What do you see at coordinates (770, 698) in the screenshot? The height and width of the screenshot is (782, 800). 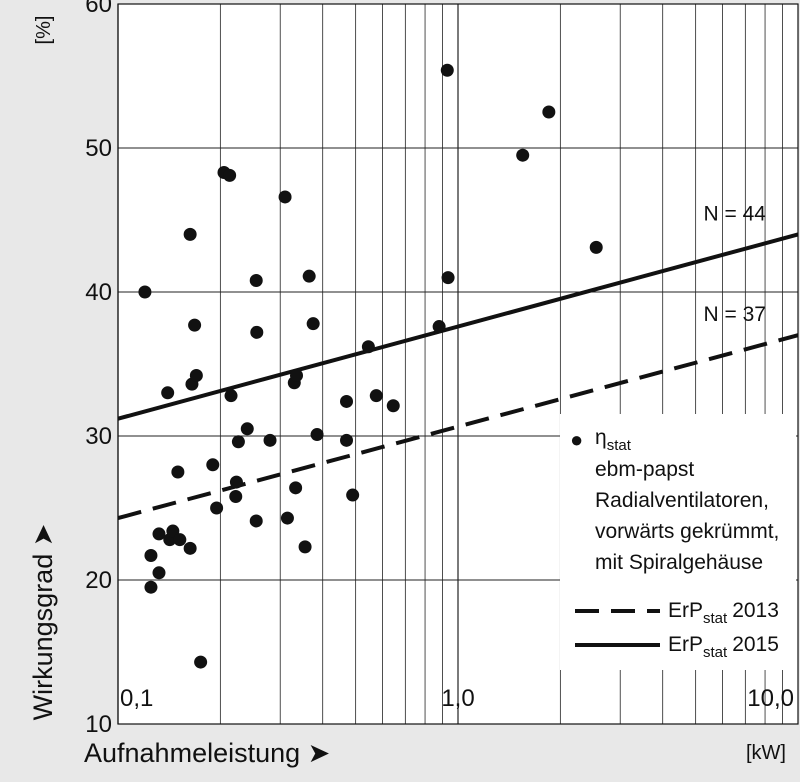 I see `x-tick-label: 10,0` at bounding box center [770, 698].